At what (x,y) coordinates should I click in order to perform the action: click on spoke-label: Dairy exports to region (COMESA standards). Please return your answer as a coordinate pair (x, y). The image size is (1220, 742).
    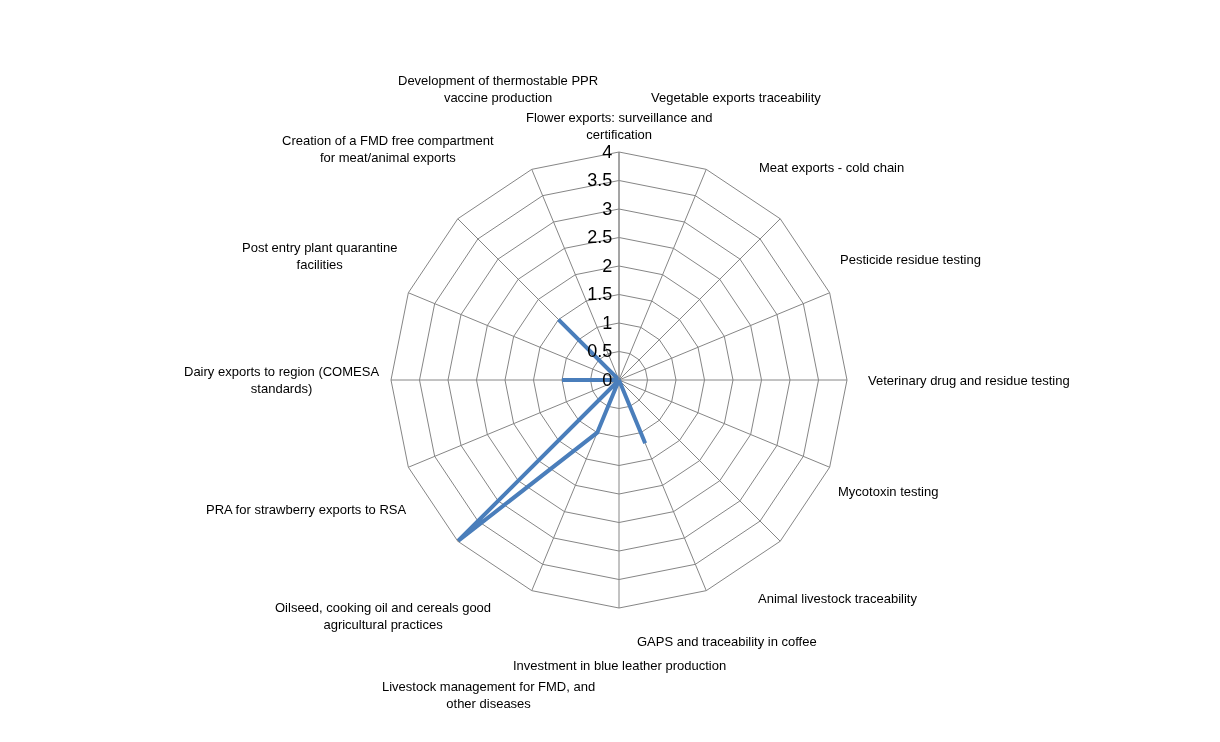
    Looking at the image, I should click on (282, 380).